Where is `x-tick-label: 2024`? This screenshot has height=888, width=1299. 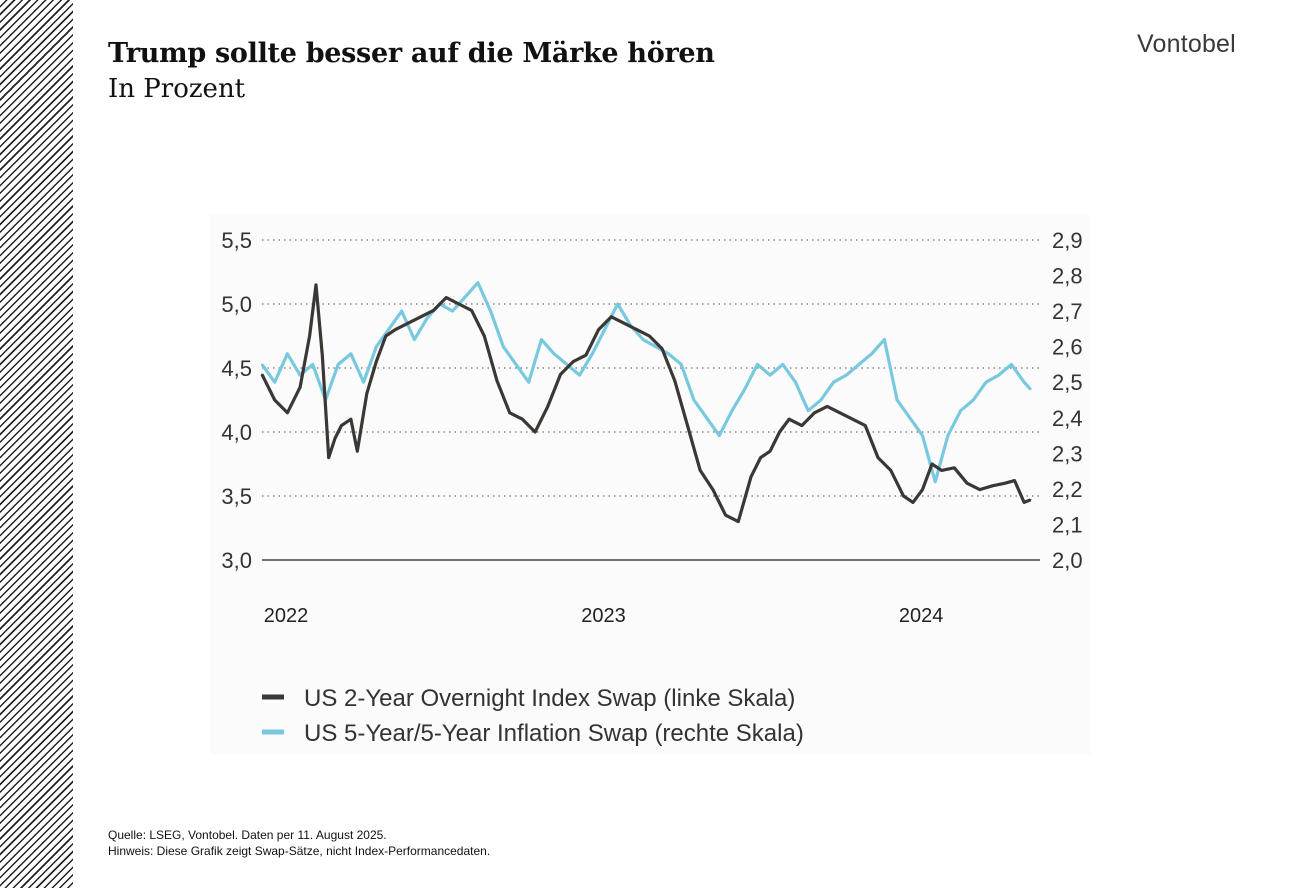 x-tick-label: 2024 is located at coordinates (921, 616).